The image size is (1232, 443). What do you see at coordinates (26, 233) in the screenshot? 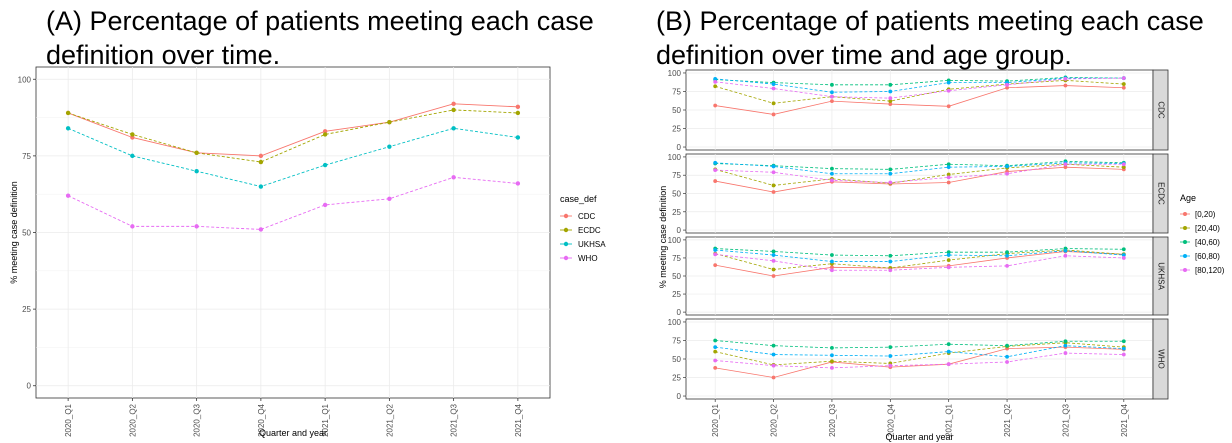
I see `panel-a-y-tick-label: 50` at bounding box center [26, 233].